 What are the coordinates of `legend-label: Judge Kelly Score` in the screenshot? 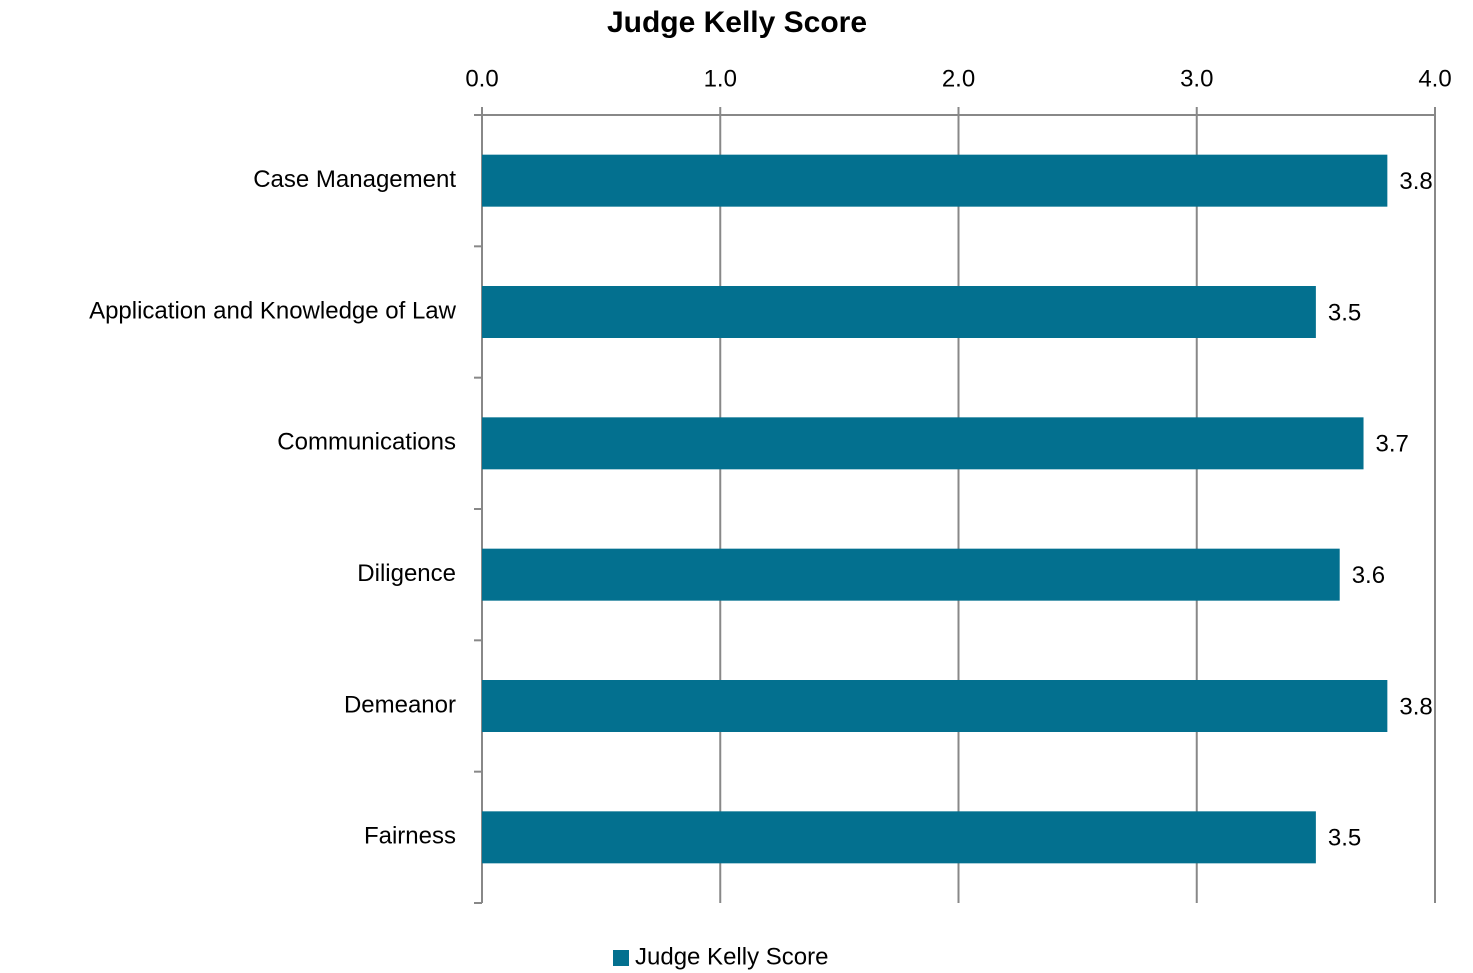 It's located at (731, 956).